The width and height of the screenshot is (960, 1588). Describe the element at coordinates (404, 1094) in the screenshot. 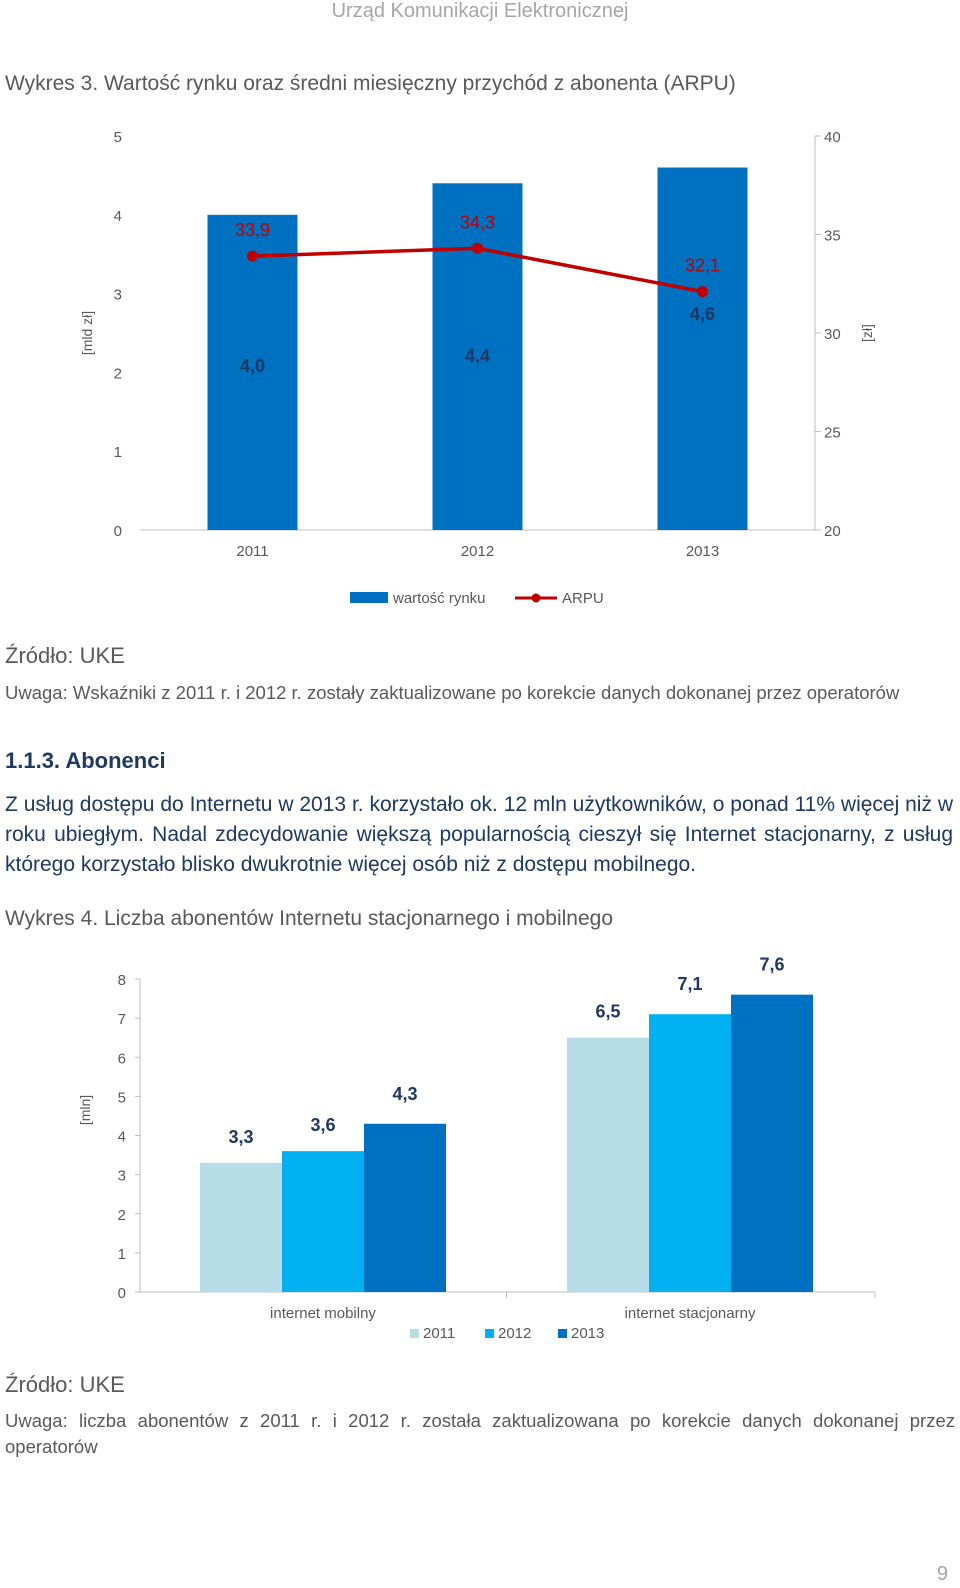

I see `chart2-bar-label: 4,3` at that location.